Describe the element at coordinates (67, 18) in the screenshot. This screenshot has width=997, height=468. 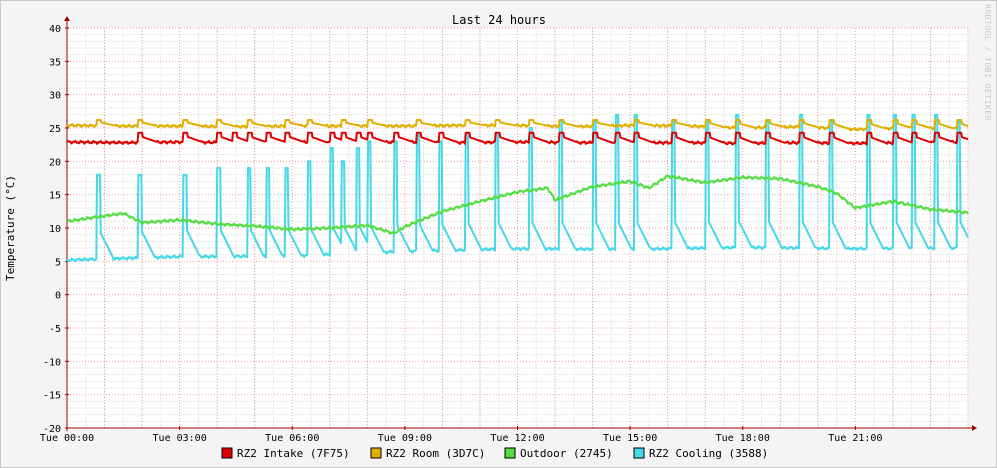
I see `y-axis-arrow` at that location.